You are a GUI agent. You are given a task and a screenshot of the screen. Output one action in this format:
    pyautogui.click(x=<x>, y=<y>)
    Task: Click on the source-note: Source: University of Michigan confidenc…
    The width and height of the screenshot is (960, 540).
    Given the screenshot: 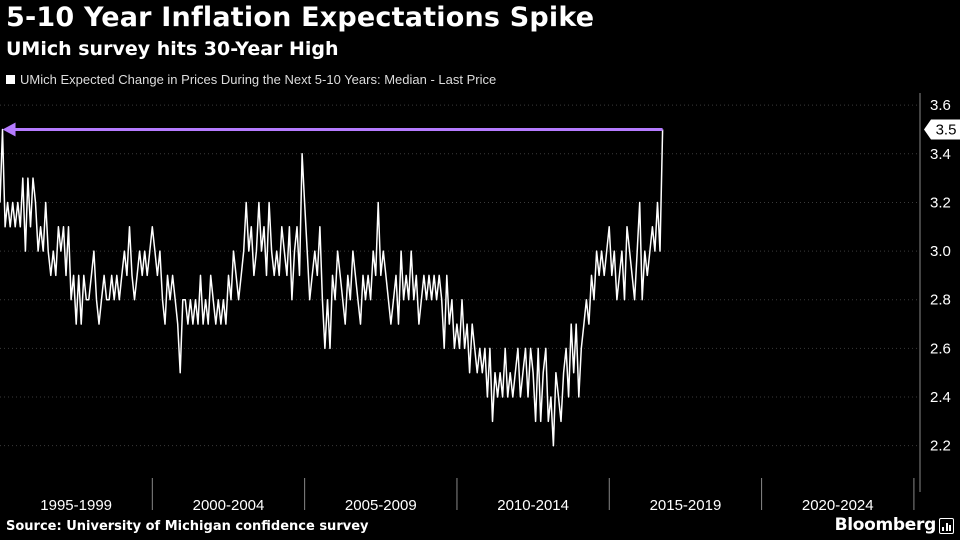 What is the action you would take?
    pyautogui.click(x=187, y=526)
    